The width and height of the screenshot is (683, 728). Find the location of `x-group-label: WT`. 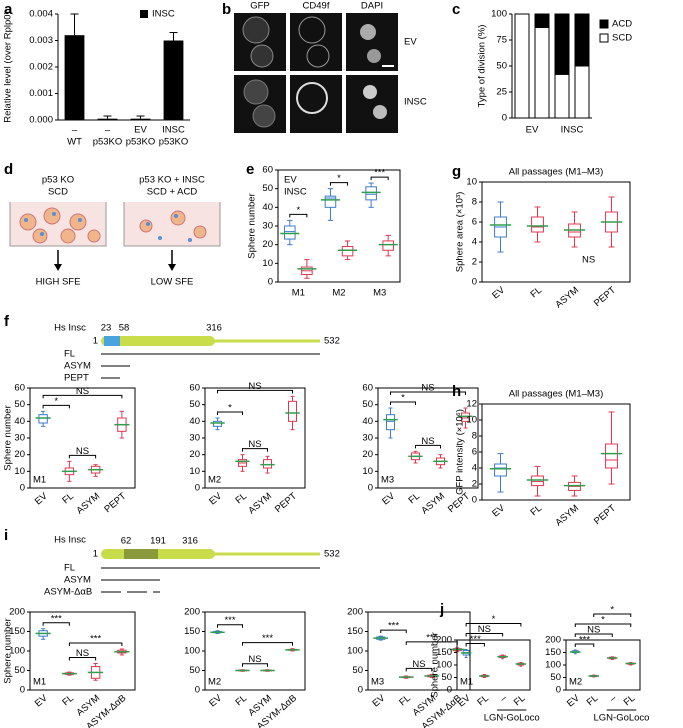

x-group-label: WT is located at coordinates (74, 142).